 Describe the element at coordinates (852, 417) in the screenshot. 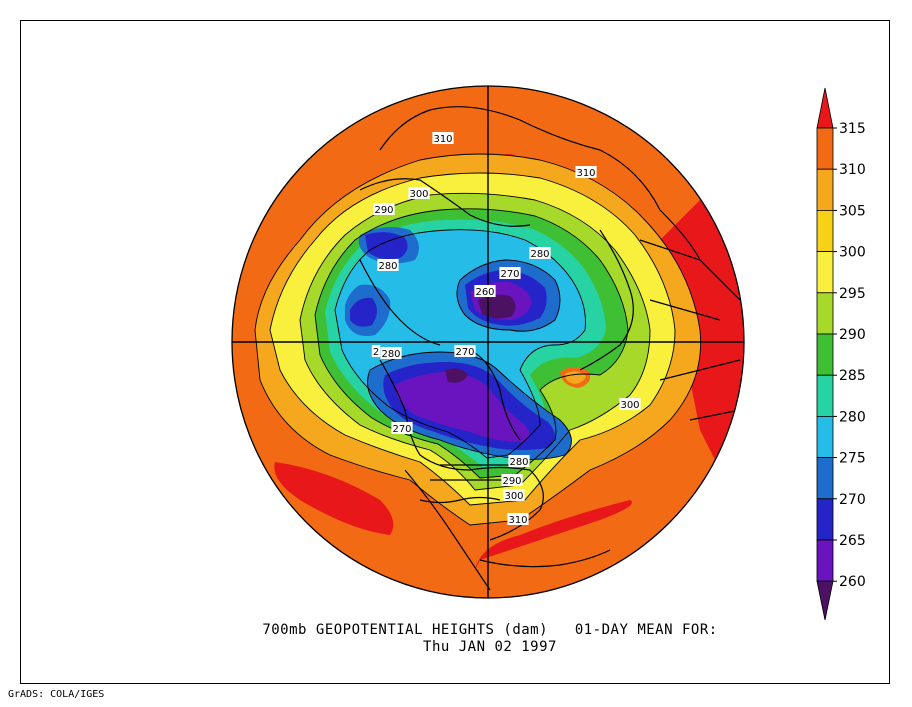

I see `colorbar-tick-label: 280` at that location.